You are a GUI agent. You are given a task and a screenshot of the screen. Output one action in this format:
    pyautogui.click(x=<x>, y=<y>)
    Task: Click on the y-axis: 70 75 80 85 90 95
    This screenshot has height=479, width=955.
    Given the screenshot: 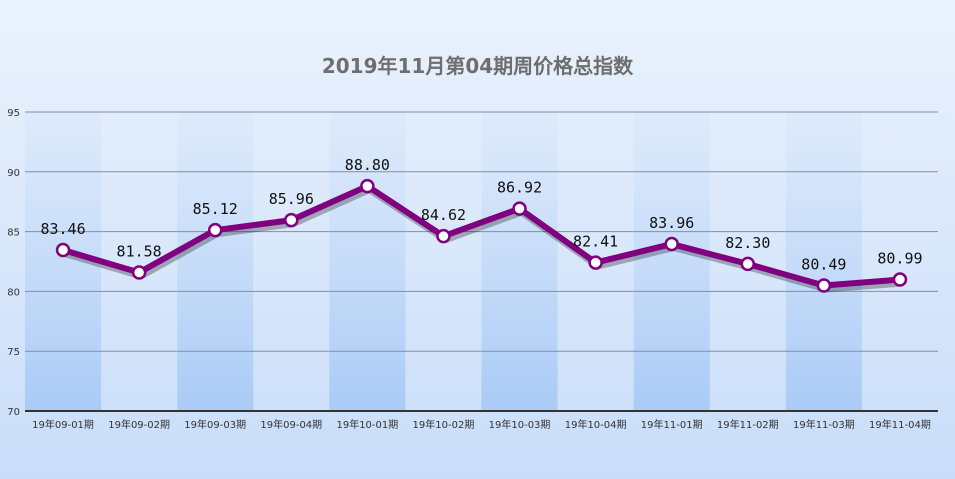 What is the action you would take?
    pyautogui.click(x=13, y=263)
    